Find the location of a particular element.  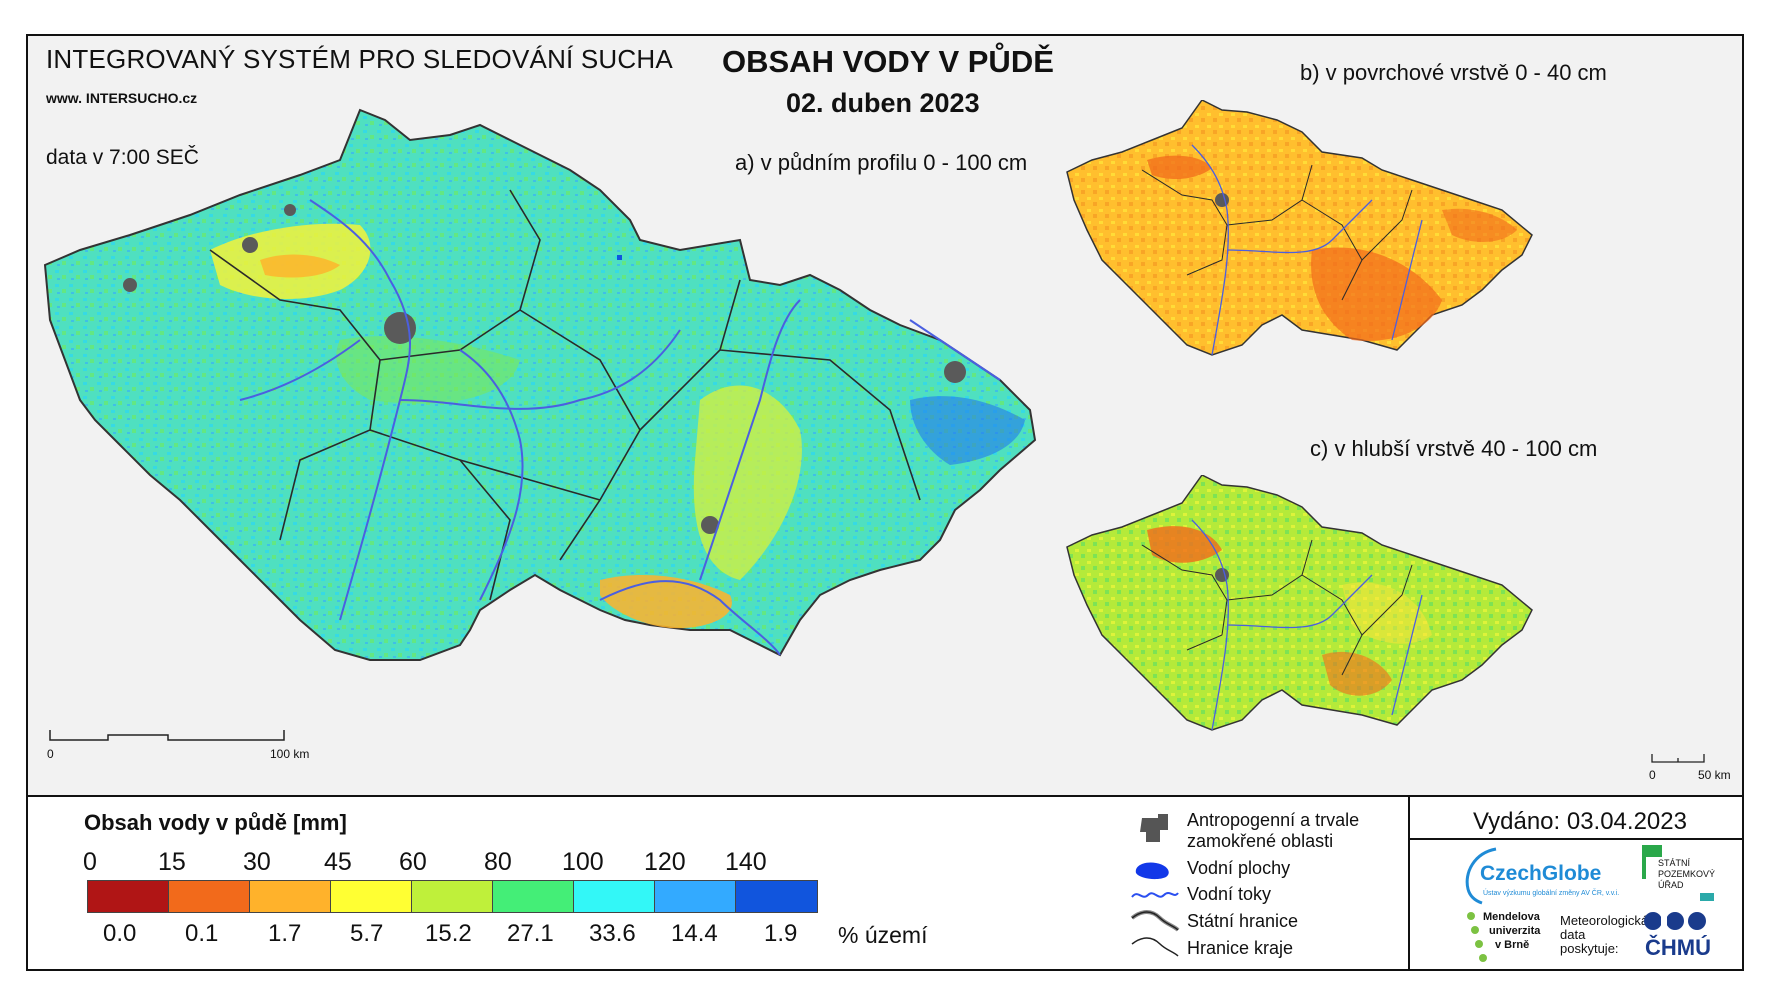

legend-percent: 1.7 is located at coordinates (285, 933).